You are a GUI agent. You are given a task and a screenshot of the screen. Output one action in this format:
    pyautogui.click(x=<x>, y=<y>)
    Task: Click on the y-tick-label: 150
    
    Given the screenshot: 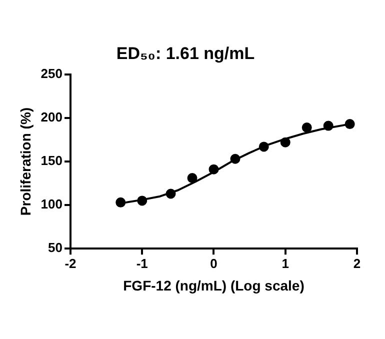 What is the action you would take?
    pyautogui.click(x=51, y=160)
    